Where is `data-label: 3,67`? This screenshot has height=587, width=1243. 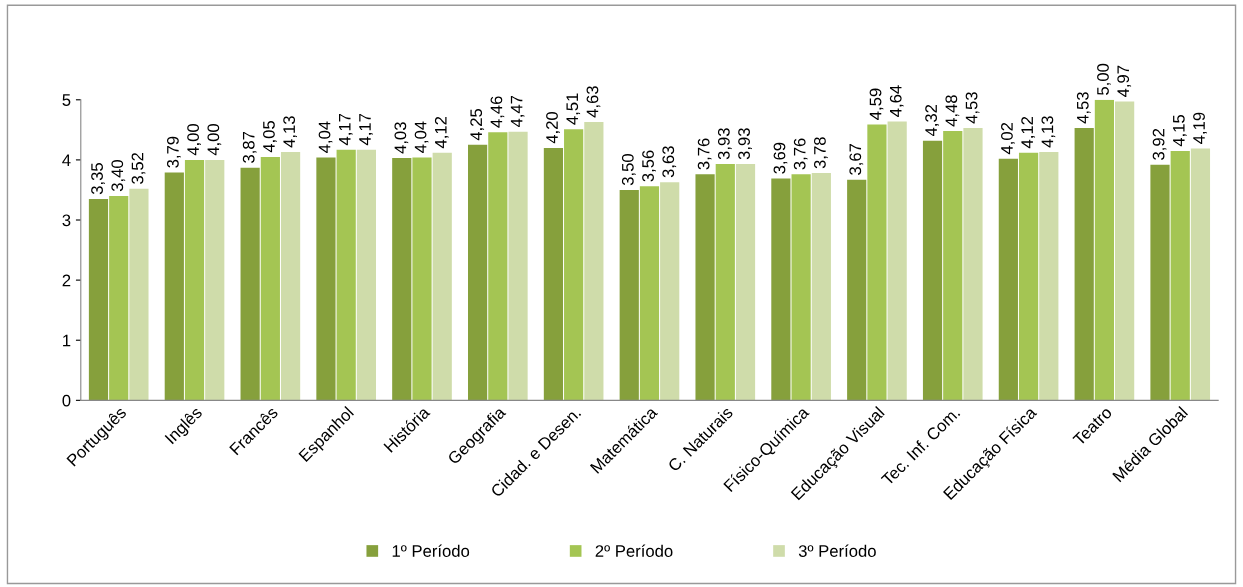 data-label: 3,67 is located at coordinates (856, 159).